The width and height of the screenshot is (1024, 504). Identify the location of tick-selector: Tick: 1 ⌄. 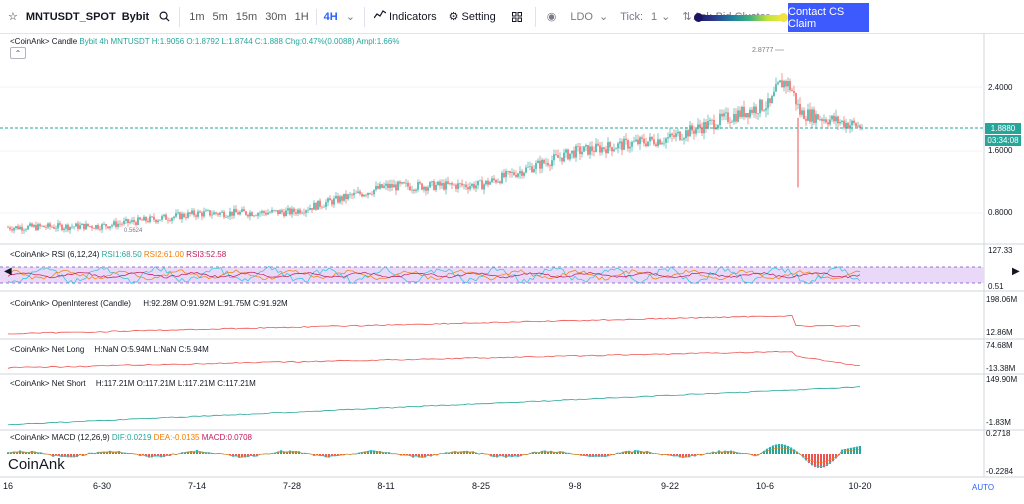
(645, 17).